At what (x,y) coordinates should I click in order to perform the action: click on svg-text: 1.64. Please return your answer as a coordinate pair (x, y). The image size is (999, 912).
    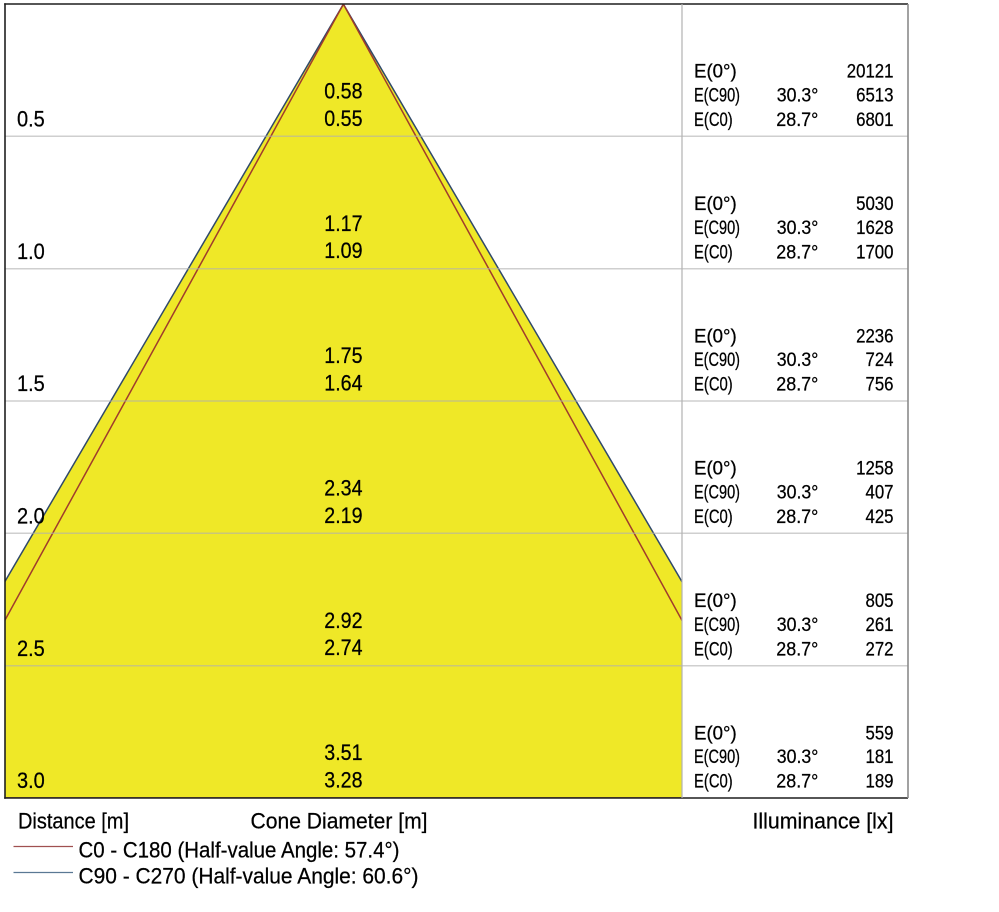
    Looking at the image, I should click on (343, 383).